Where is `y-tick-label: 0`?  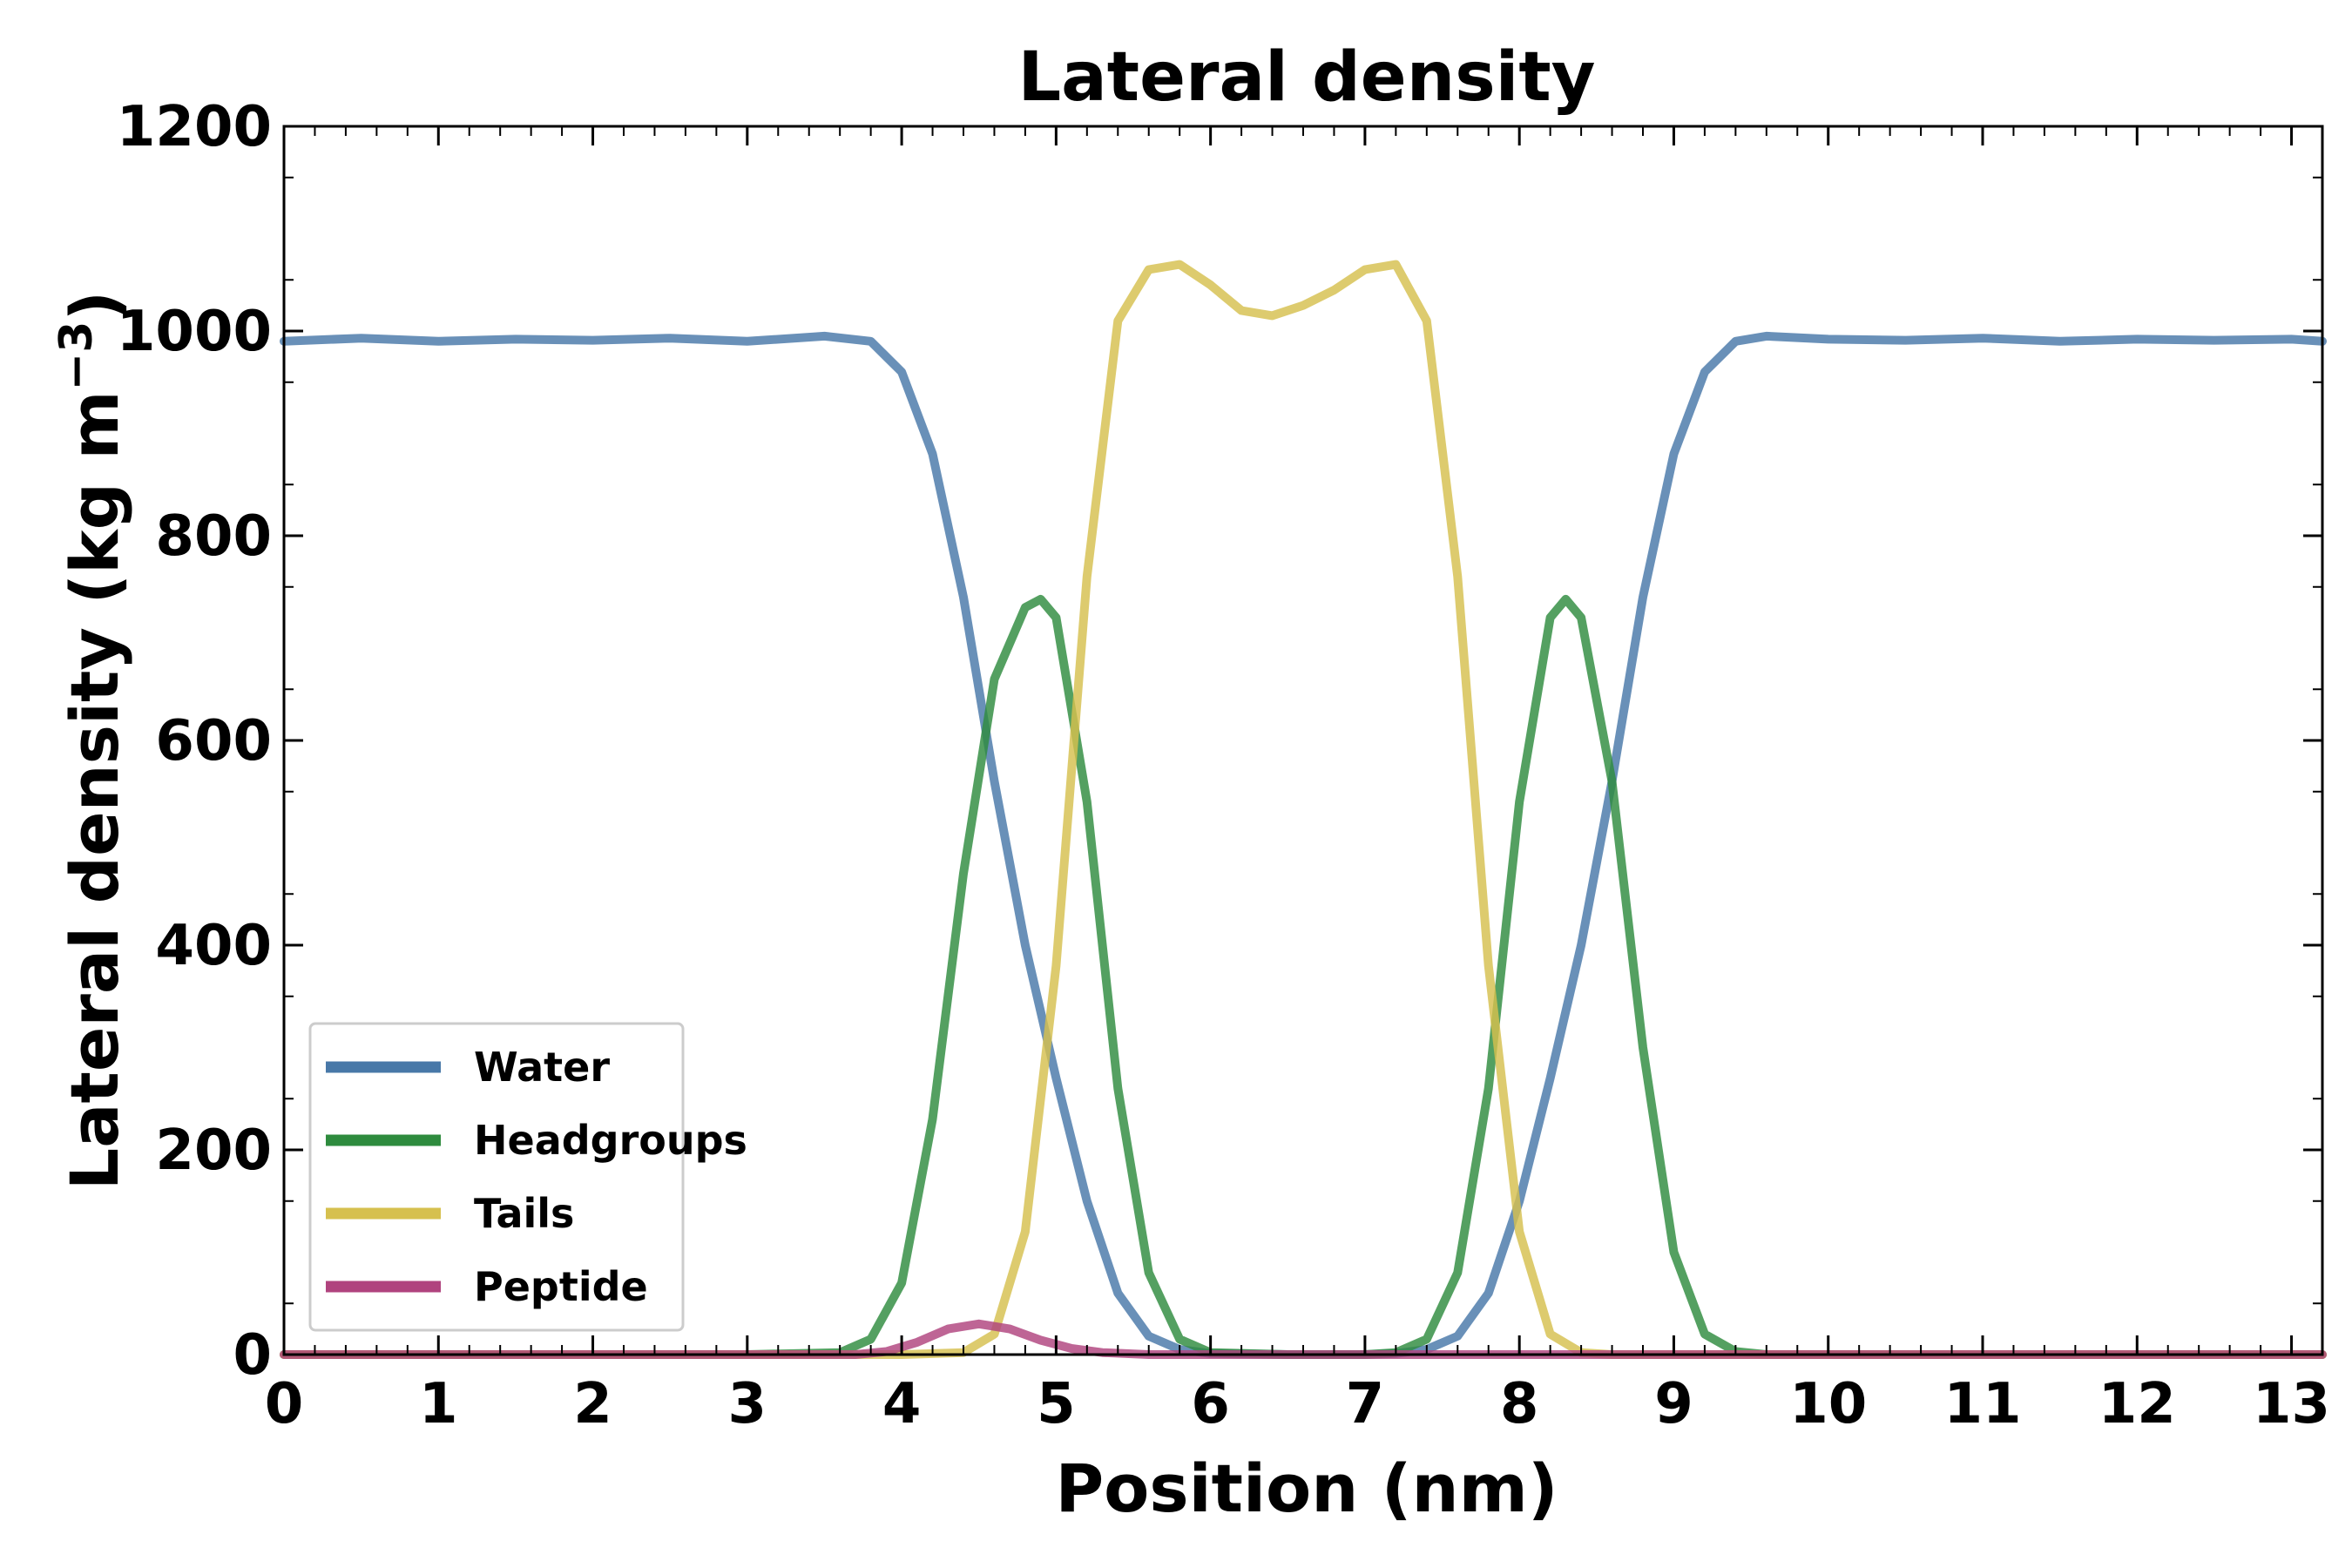 y-tick-label: 0 is located at coordinates (252, 1355).